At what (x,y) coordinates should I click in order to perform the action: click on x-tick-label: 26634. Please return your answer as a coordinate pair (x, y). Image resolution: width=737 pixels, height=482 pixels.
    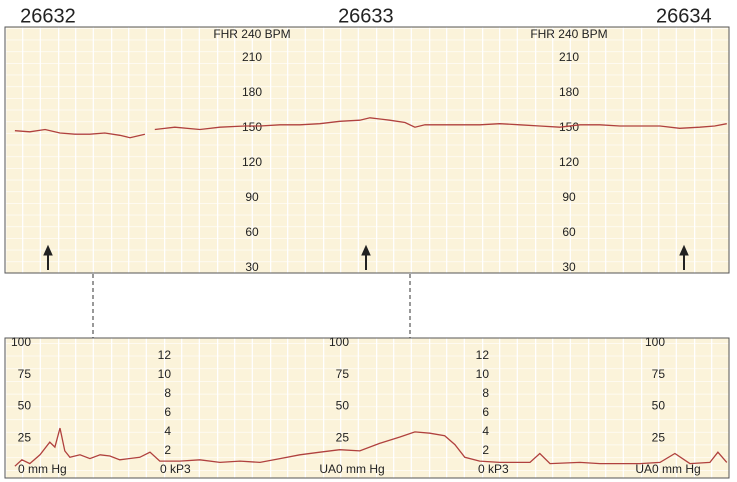
    Looking at the image, I should click on (684, 16).